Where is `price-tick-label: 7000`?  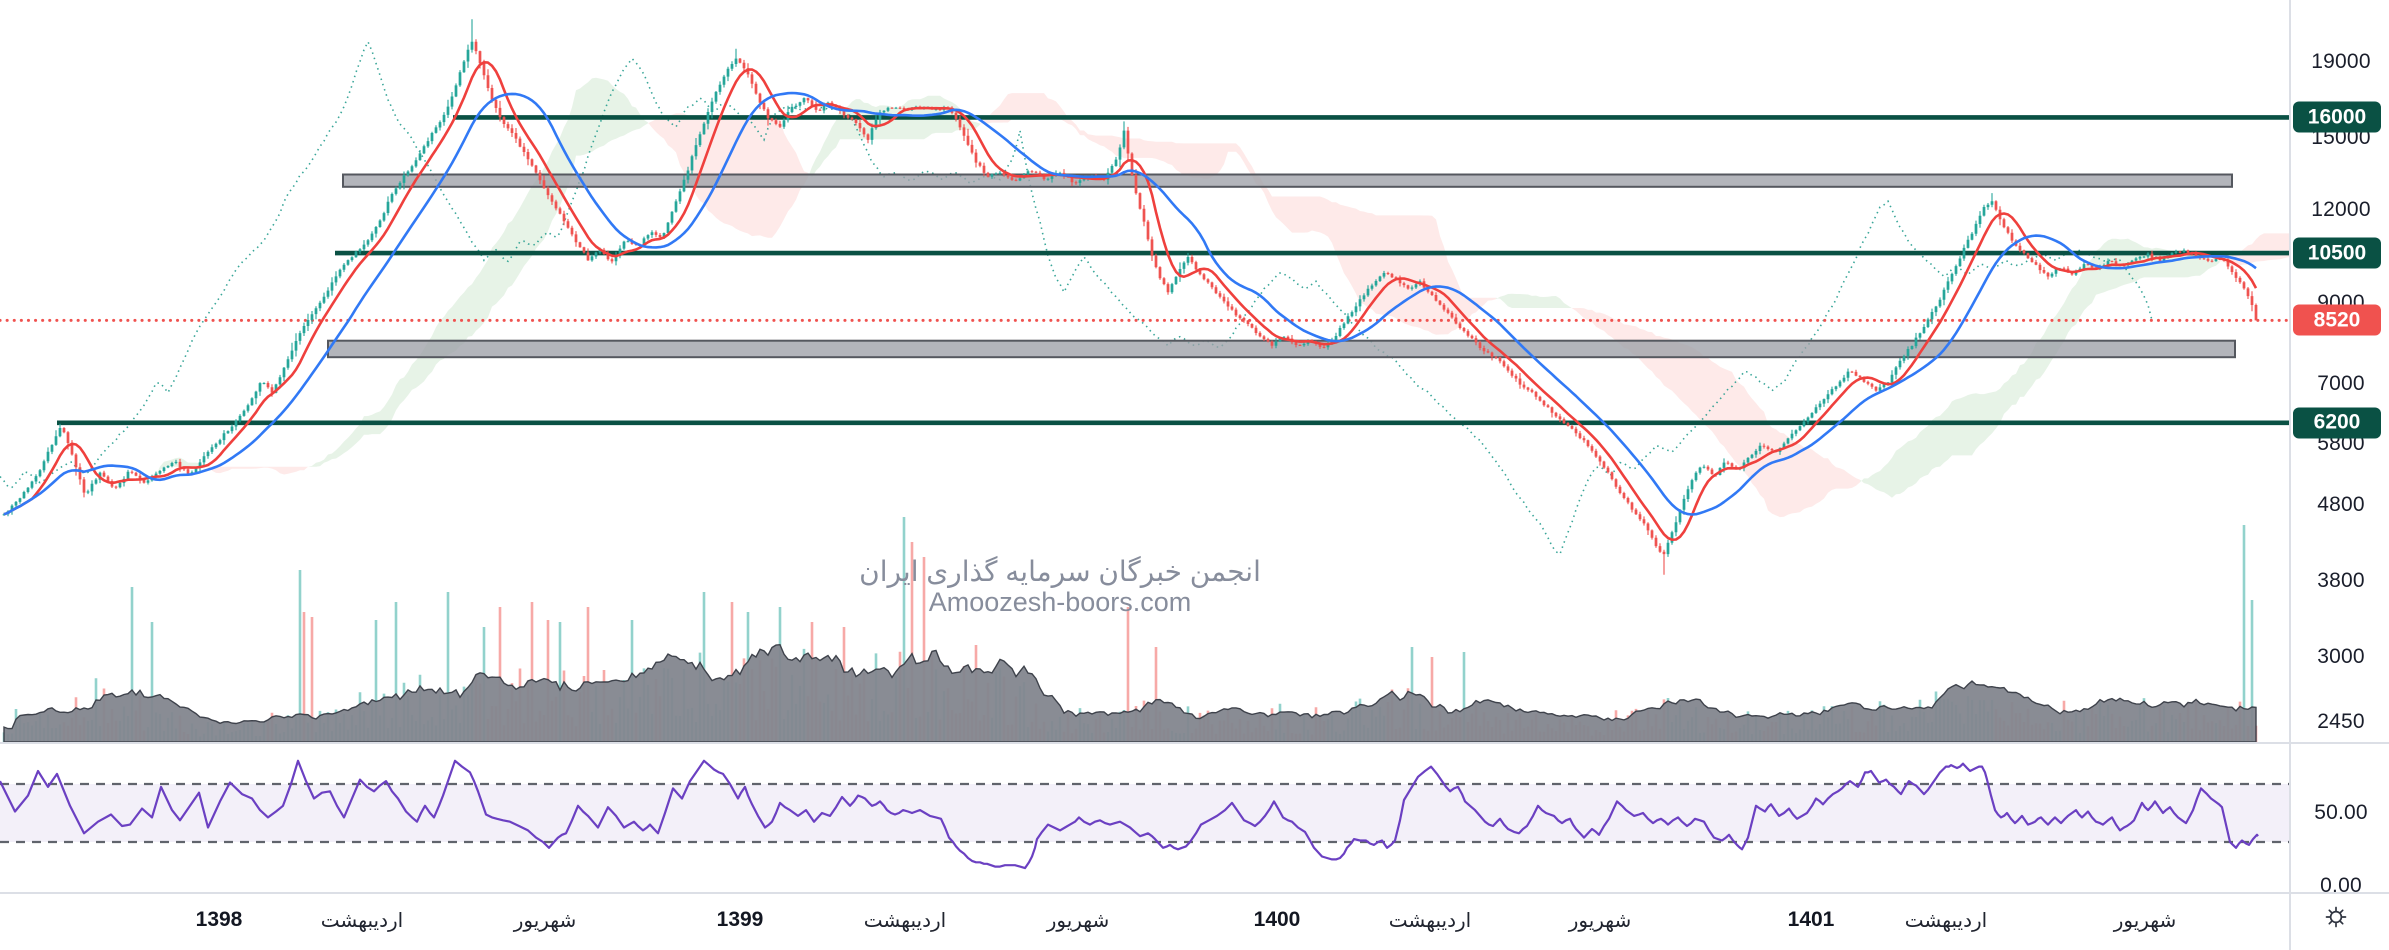 price-tick-label: 7000 is located at coordinates (2341, 383).